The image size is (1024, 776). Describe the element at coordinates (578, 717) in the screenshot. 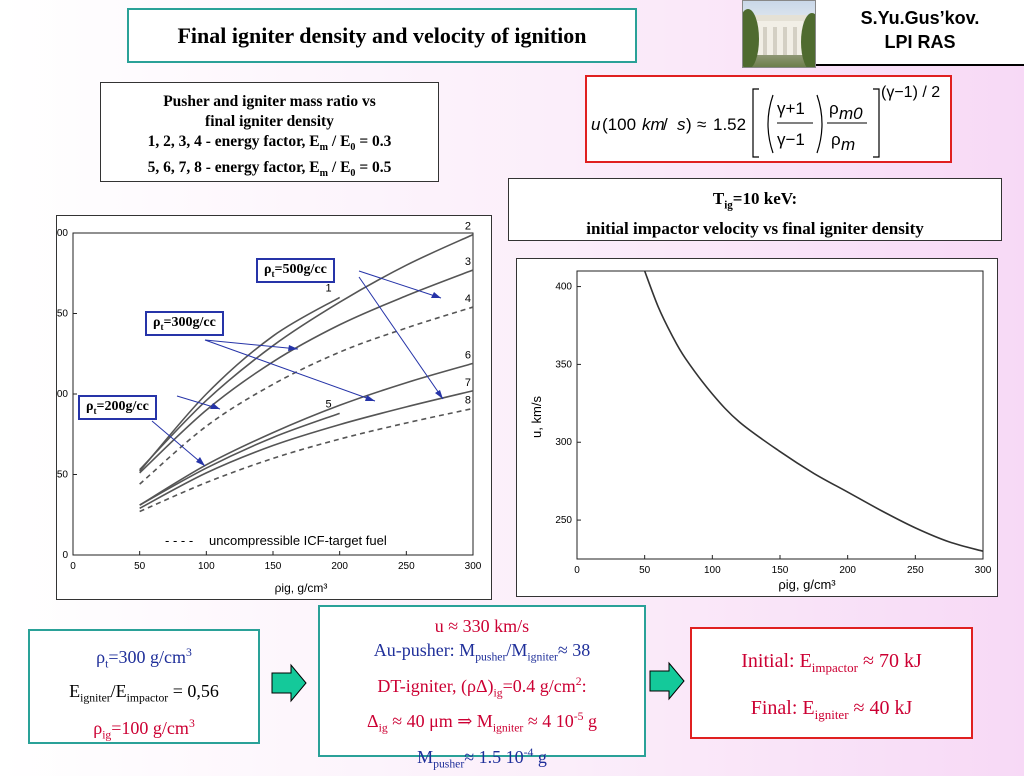

I see `r4-sup: -5` at that location.